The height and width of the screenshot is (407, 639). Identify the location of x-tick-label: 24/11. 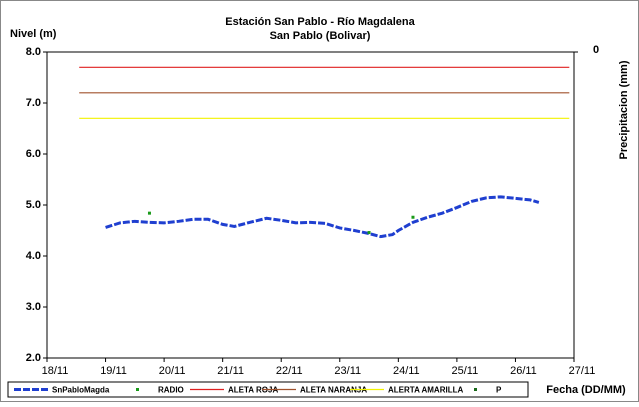
(406, 371).